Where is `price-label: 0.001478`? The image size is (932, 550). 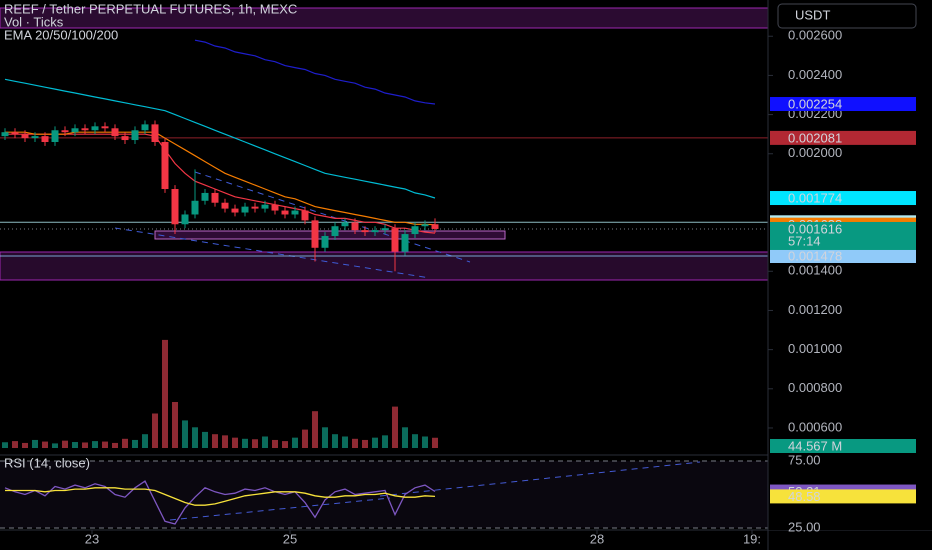 price-label: 0.001478 is located at coordinates (815, 255).